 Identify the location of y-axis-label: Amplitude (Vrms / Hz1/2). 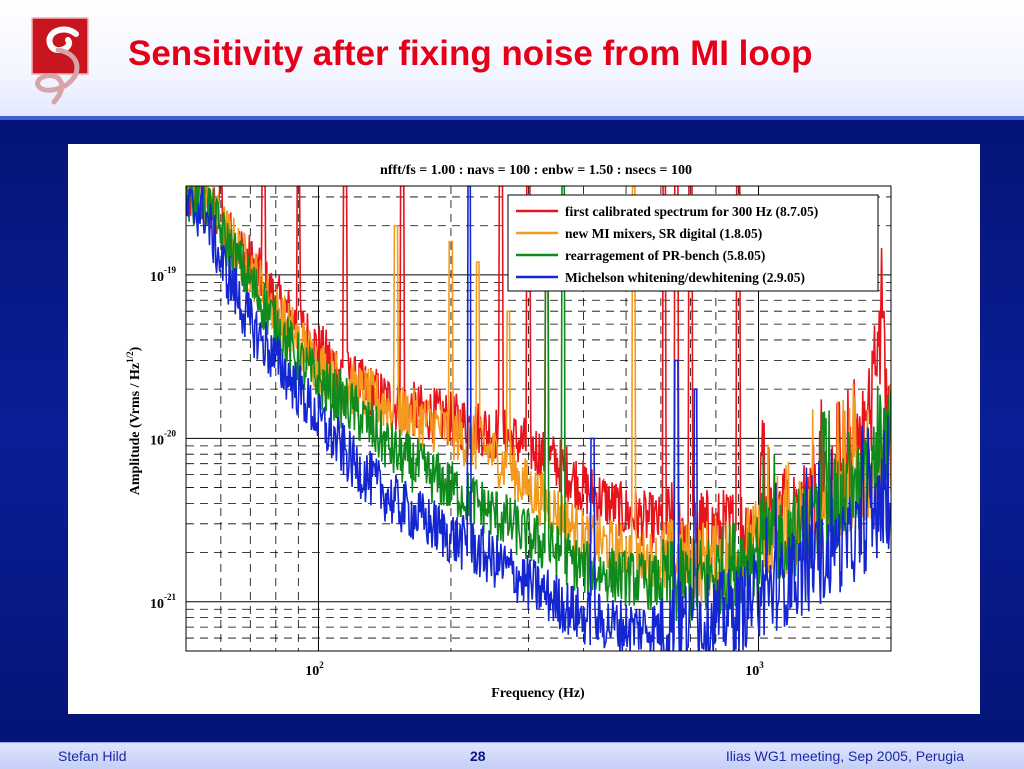
(134, 420).